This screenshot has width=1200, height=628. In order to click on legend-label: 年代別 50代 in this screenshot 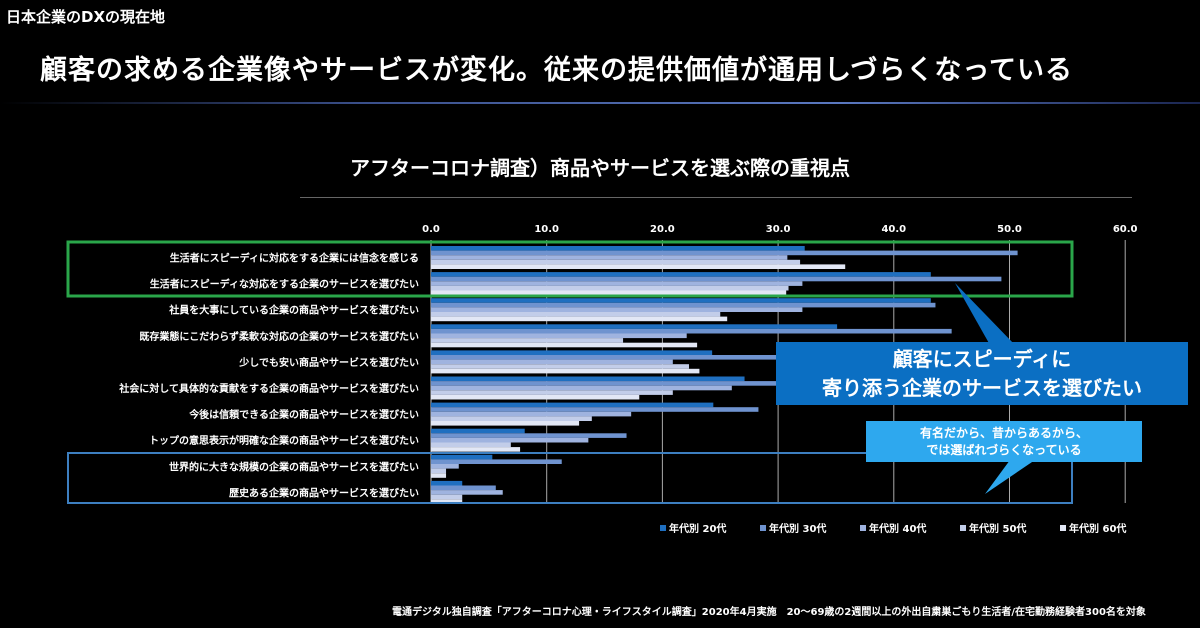, I will do `click(997, 528)`.